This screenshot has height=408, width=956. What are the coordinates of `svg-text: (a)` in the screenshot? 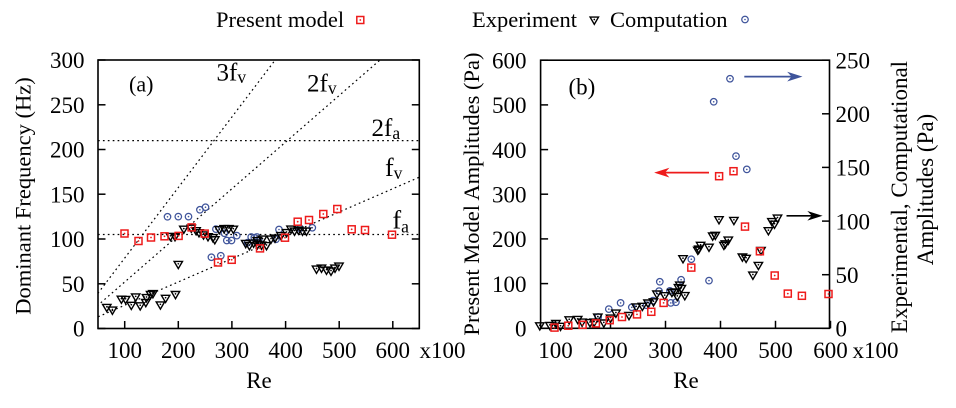 It's located at (141, 84).